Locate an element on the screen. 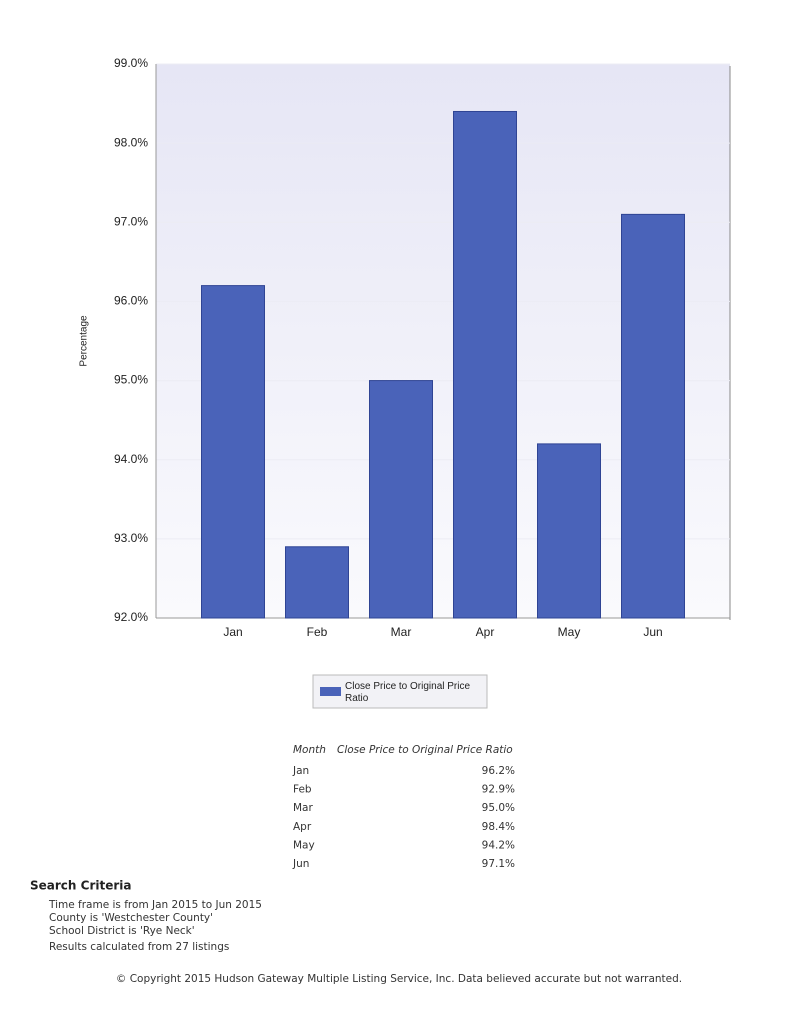 Image resolution: width=791 pixels, height=1024 pixels. table-cell: 96.2% is located at coordinates (498, 771).